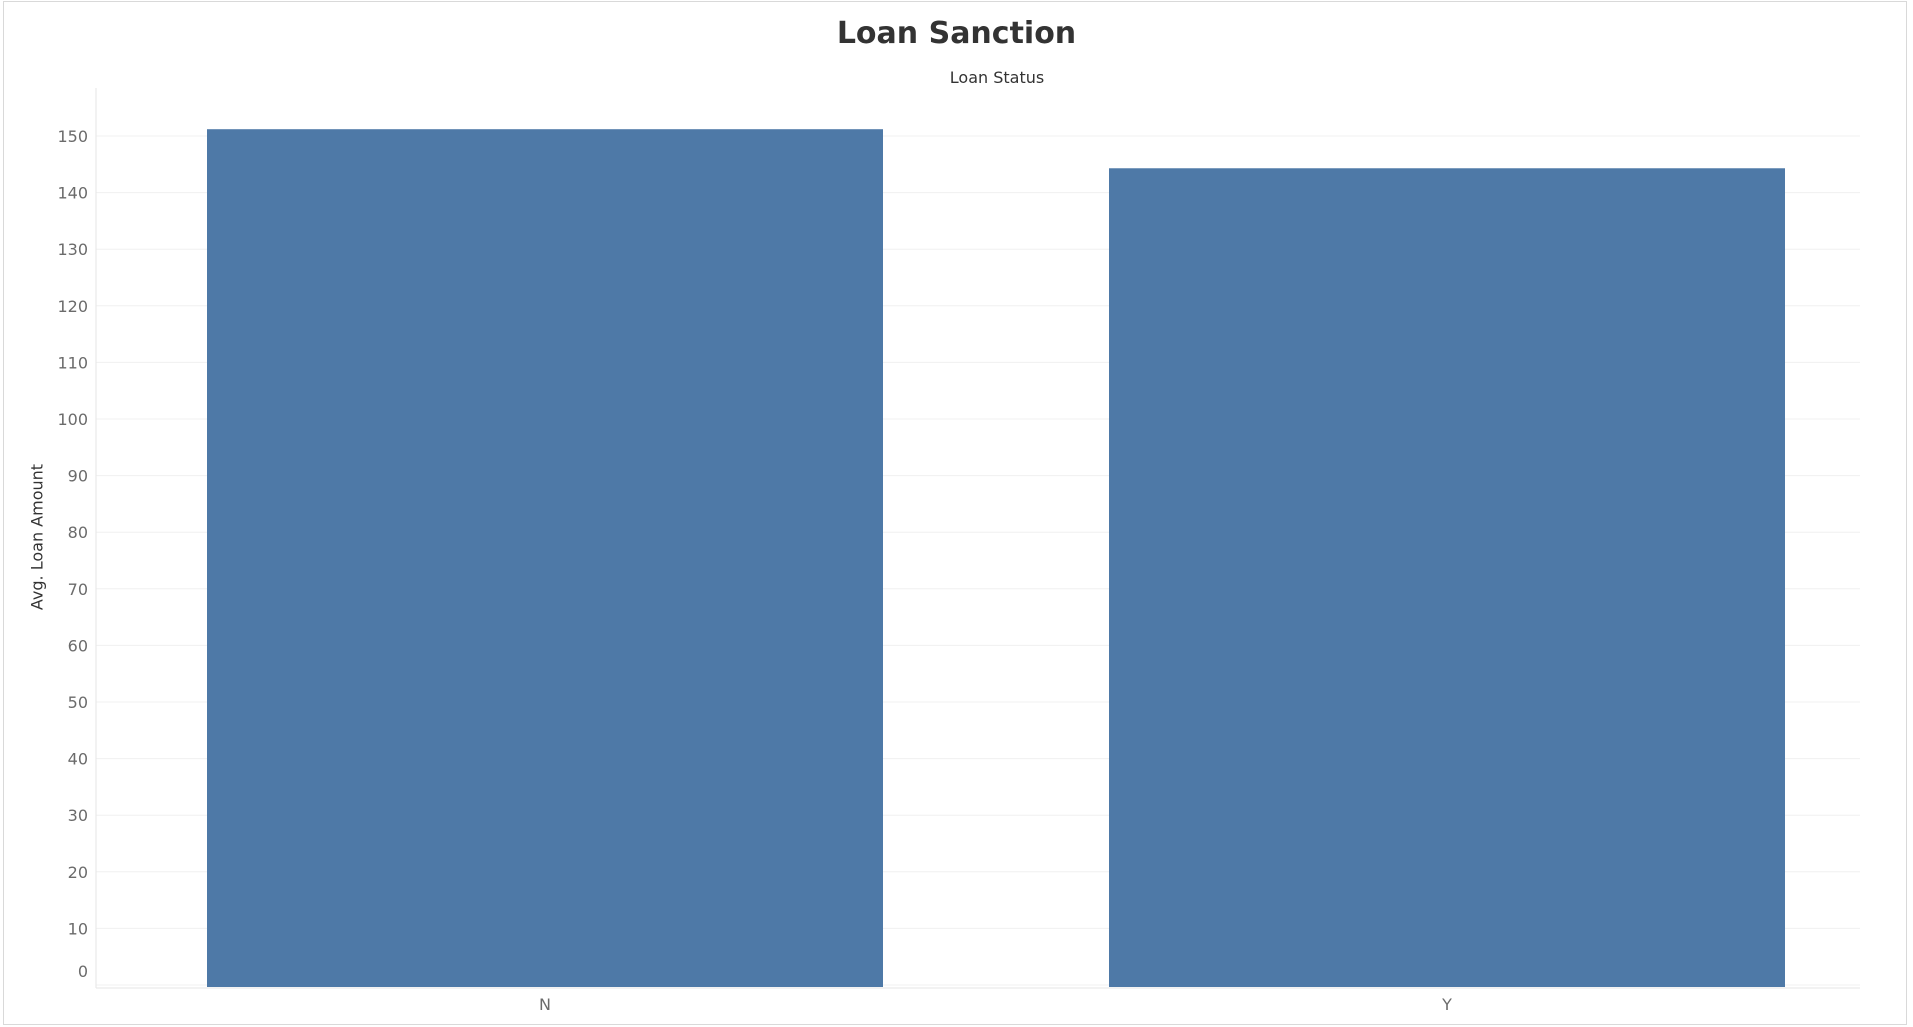 The height and width of the screenshot is (1027, 1913). I want to click on chart-title: Loan Sanction, so click(956, 33).